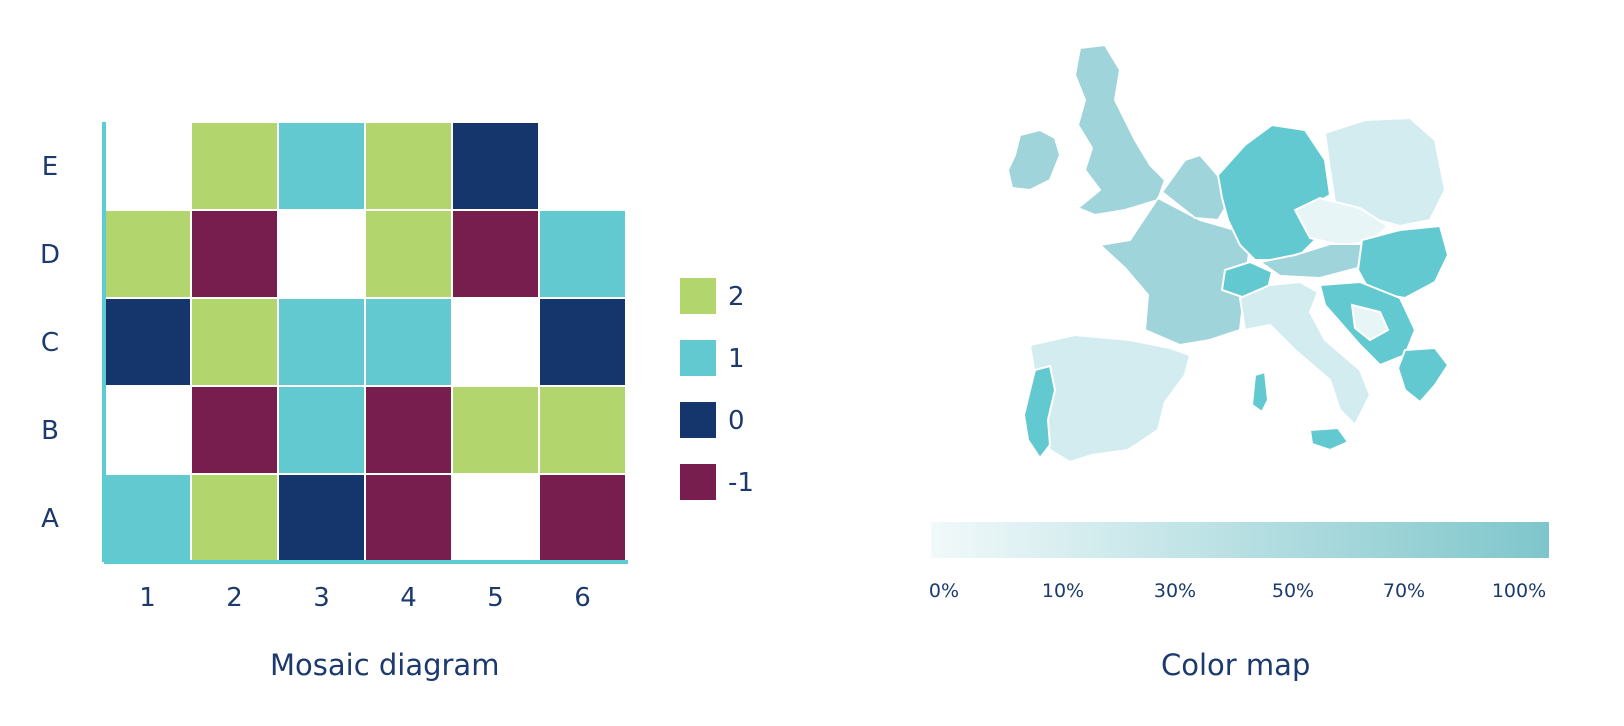 This screenshot has height=726, width=1624. What do you see at coordinates (50, 431) in the screenshot?
I see `mosaic-row-label-B: B` at bounding box center [50, 431].